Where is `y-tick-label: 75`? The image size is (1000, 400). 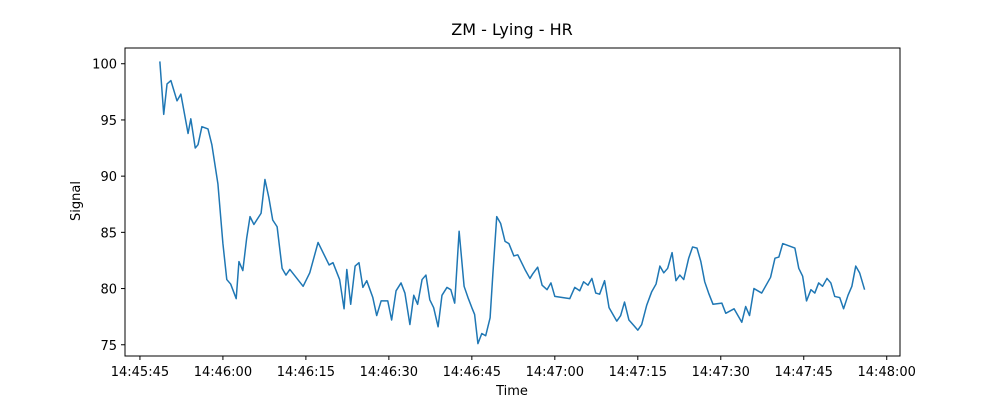 y-tick-label: 75 is located at coordinates (108, 346).